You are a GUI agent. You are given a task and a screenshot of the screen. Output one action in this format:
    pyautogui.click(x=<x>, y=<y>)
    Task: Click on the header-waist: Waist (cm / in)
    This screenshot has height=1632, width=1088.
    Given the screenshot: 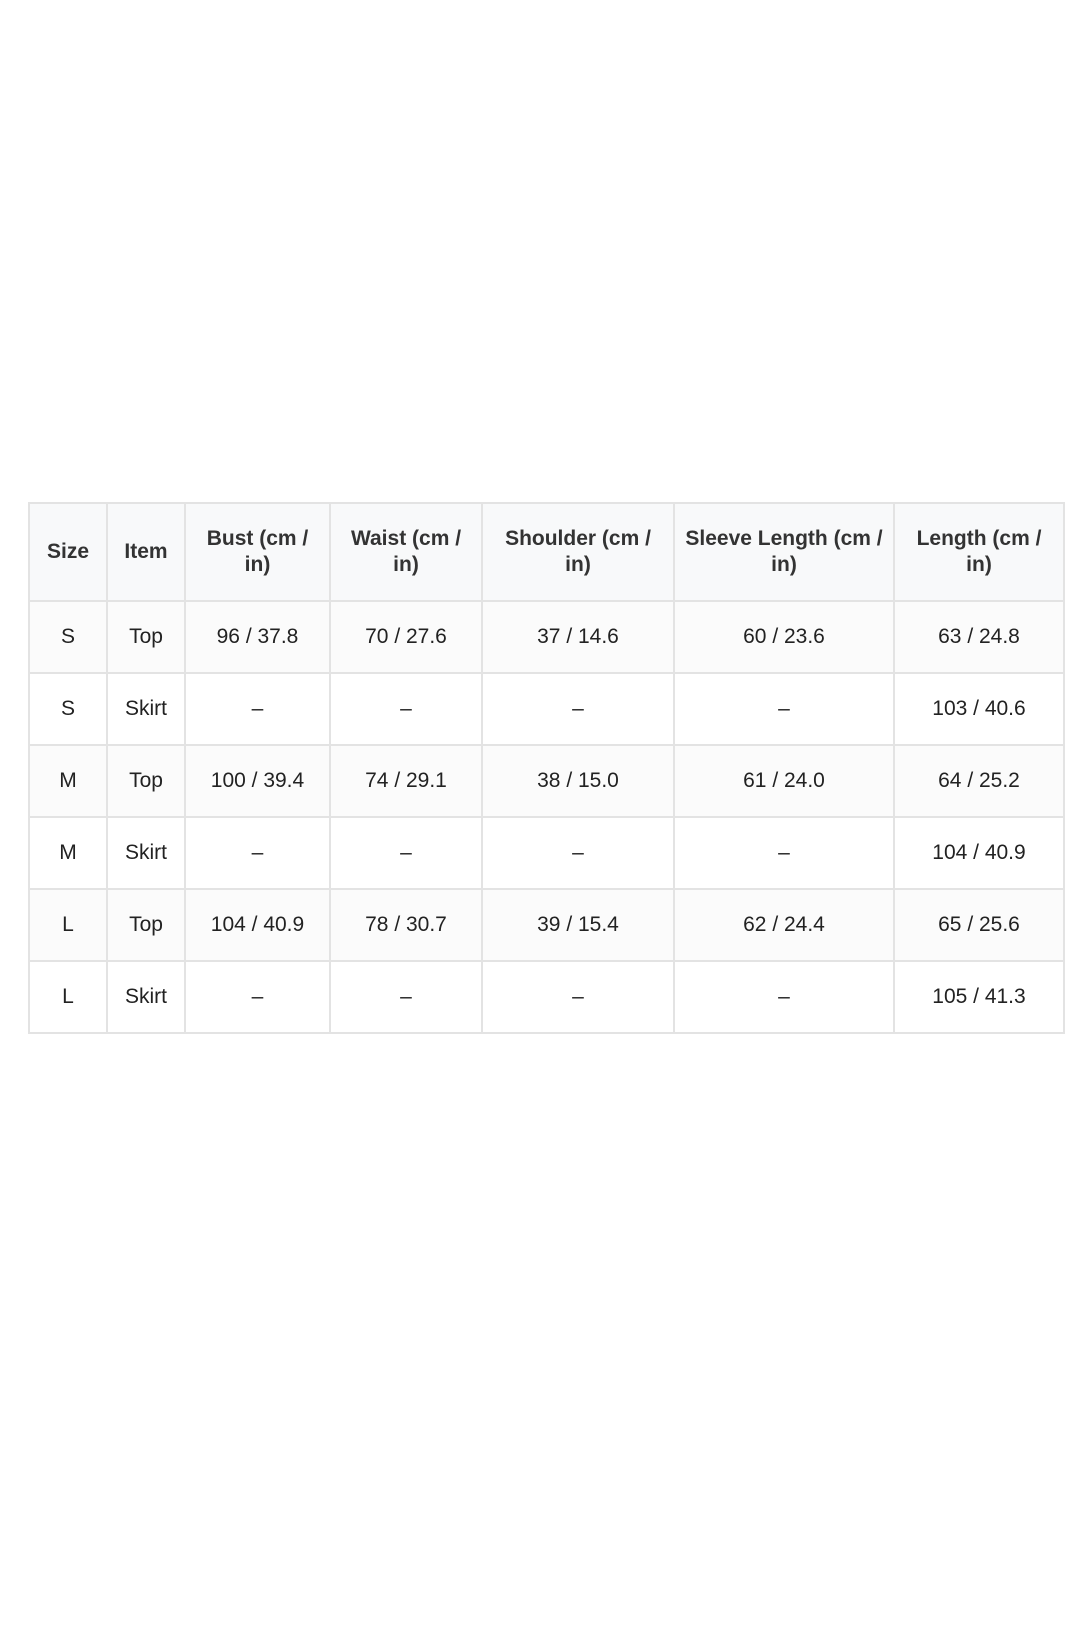 What is the action you would take?
    pyautogui.click(x=406, y=552)
    